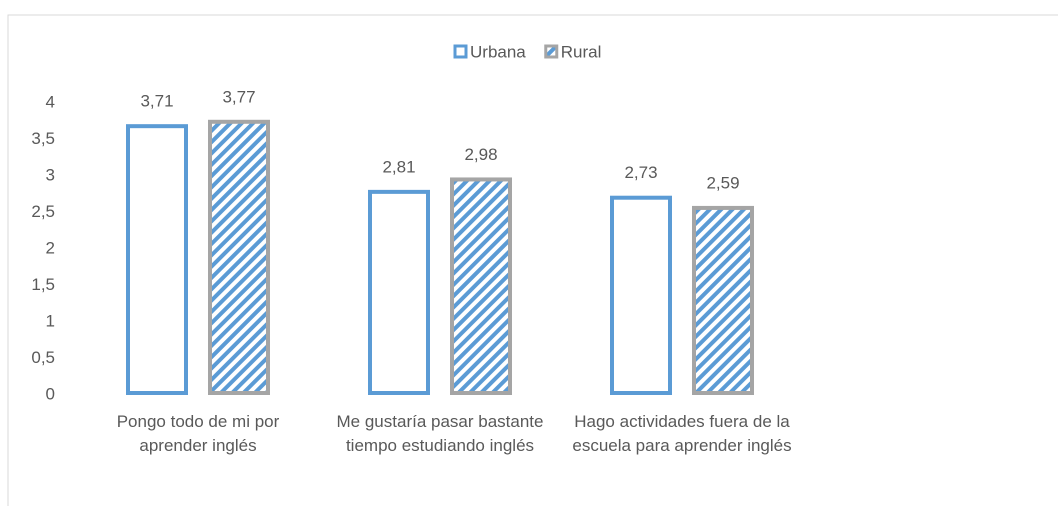  What do you see at coordinates (480, 154) in the screenshot?
I see `data-label: 2,98` at bounding box center [480, 154].